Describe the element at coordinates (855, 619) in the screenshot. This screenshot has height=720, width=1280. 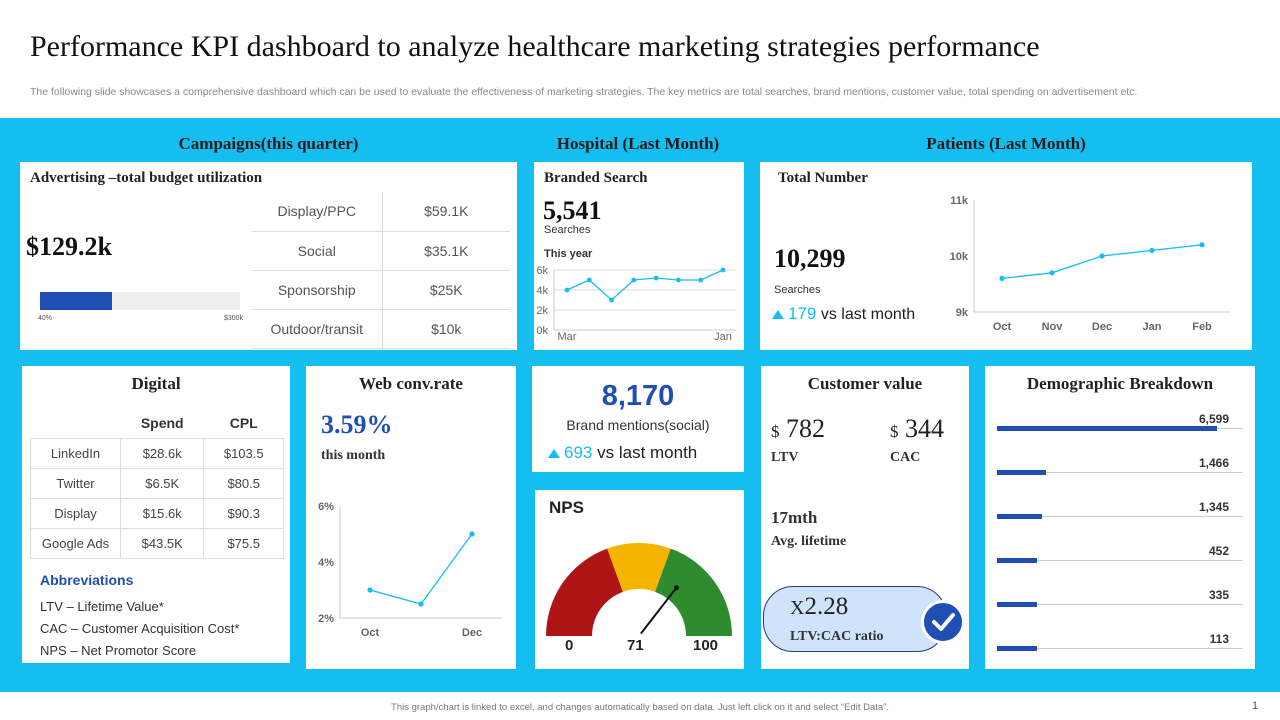
I see `ltv-cac-ratio-pill: X2.28 LTV:CAC ratio` at that location.